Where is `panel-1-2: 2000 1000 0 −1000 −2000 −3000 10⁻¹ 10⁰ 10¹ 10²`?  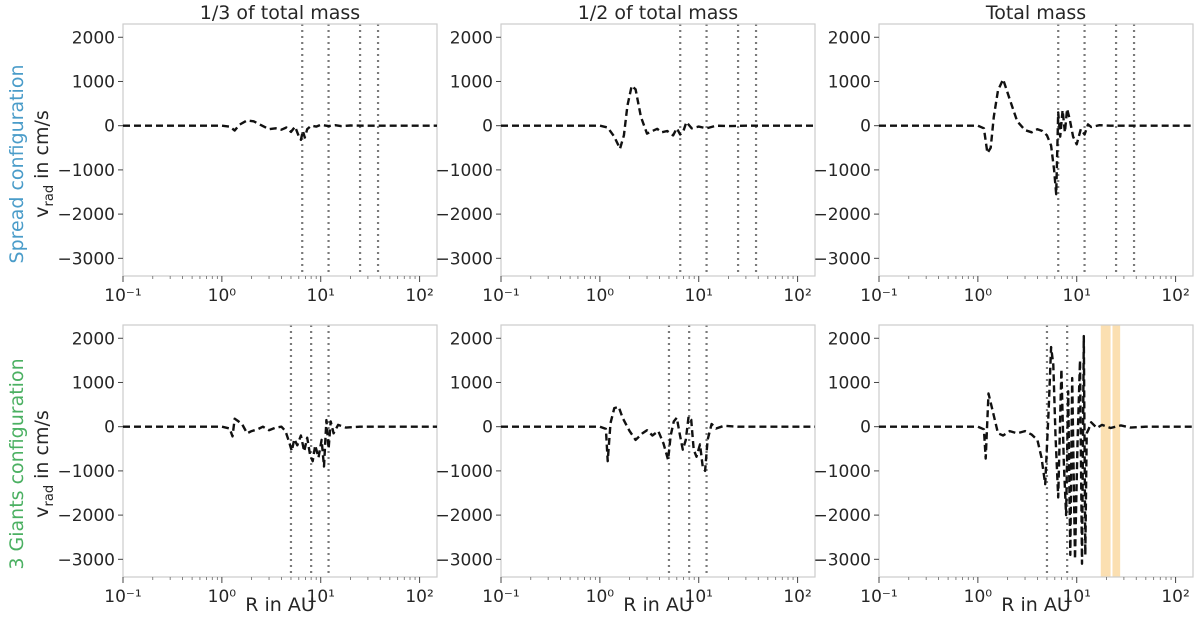 panel-1-2: 2000 1000 0 −1000 −2000 −3000 10⁻¹ 10⁰ 10¹ 10² is located at coordinates (1003, 465).